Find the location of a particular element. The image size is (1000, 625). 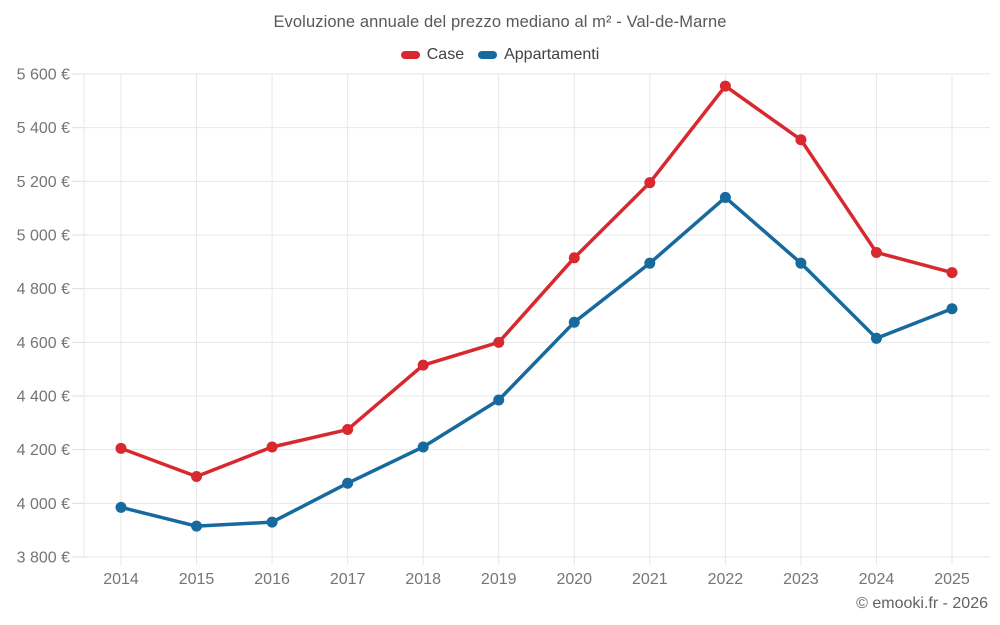

y-axis-label: 4 400 € is located at coordinates (43, 397).